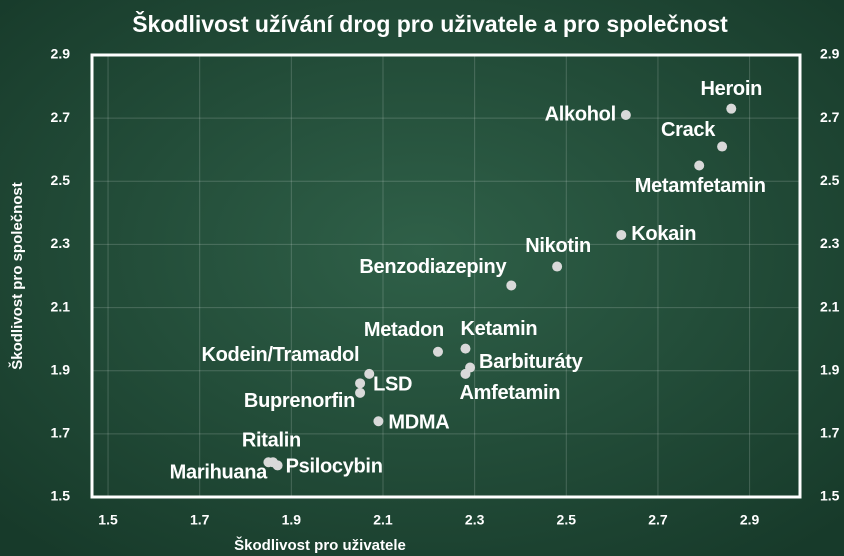  I want to click on y-tick-label: 1.7, so click(61, 433).